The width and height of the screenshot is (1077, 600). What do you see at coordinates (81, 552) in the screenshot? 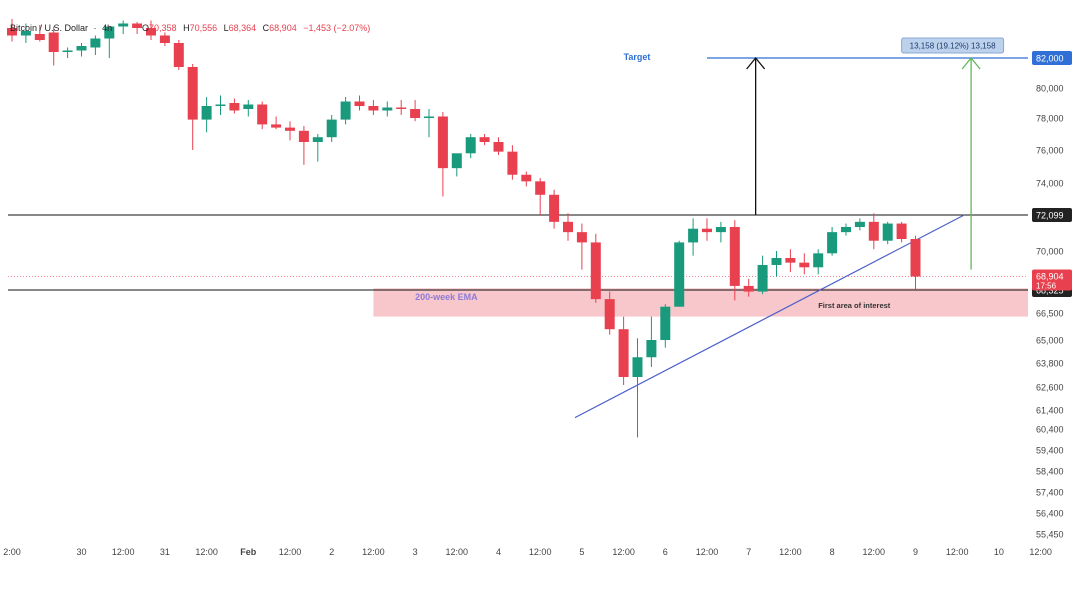
I see `x-tick-label: 30` at bounding box center [81, 552].